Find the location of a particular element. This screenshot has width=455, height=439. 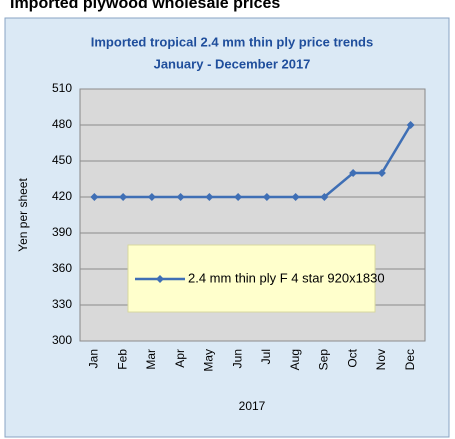

y-tick-label: 300 is located at coordinates (62, 340).